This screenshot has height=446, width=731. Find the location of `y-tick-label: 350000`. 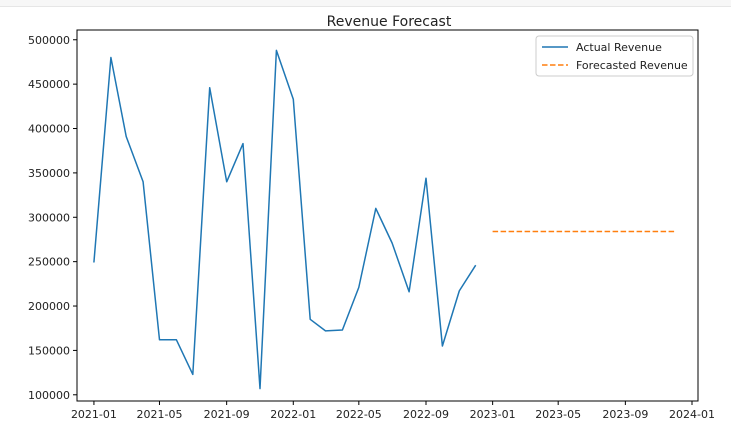

y-tick-label: 350000 is located at coordinates (49, 173).